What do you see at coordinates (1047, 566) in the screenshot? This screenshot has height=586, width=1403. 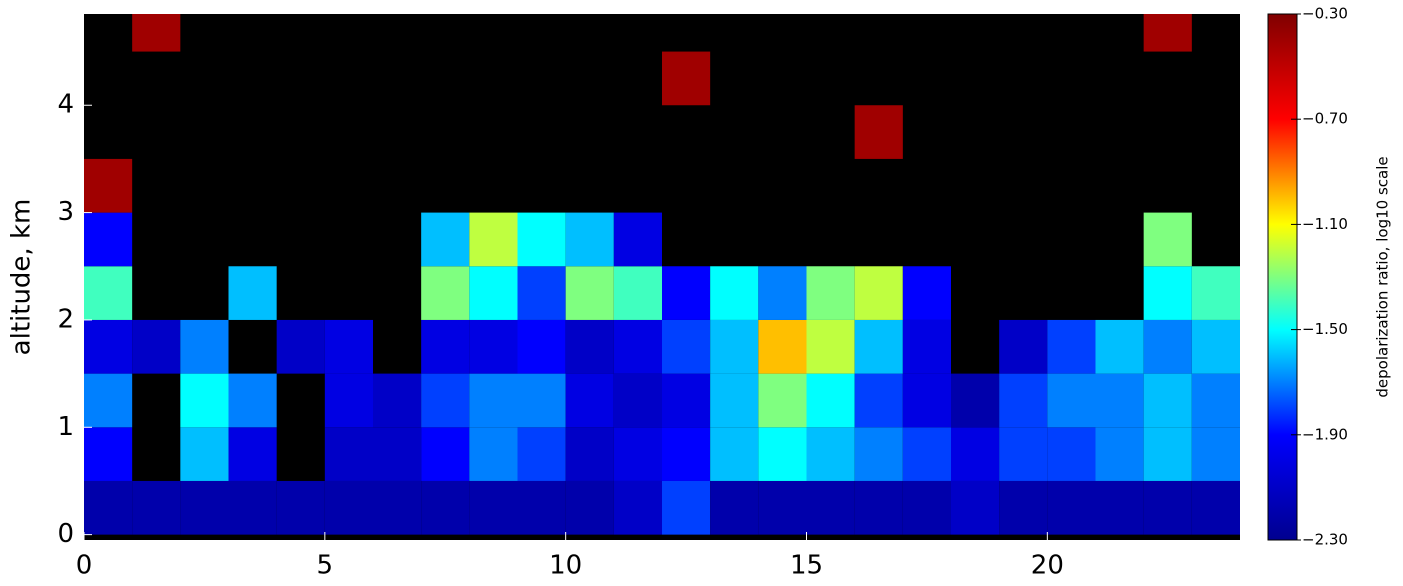 I see `x-tick-label: 20` at bounding box center [1047, 566].